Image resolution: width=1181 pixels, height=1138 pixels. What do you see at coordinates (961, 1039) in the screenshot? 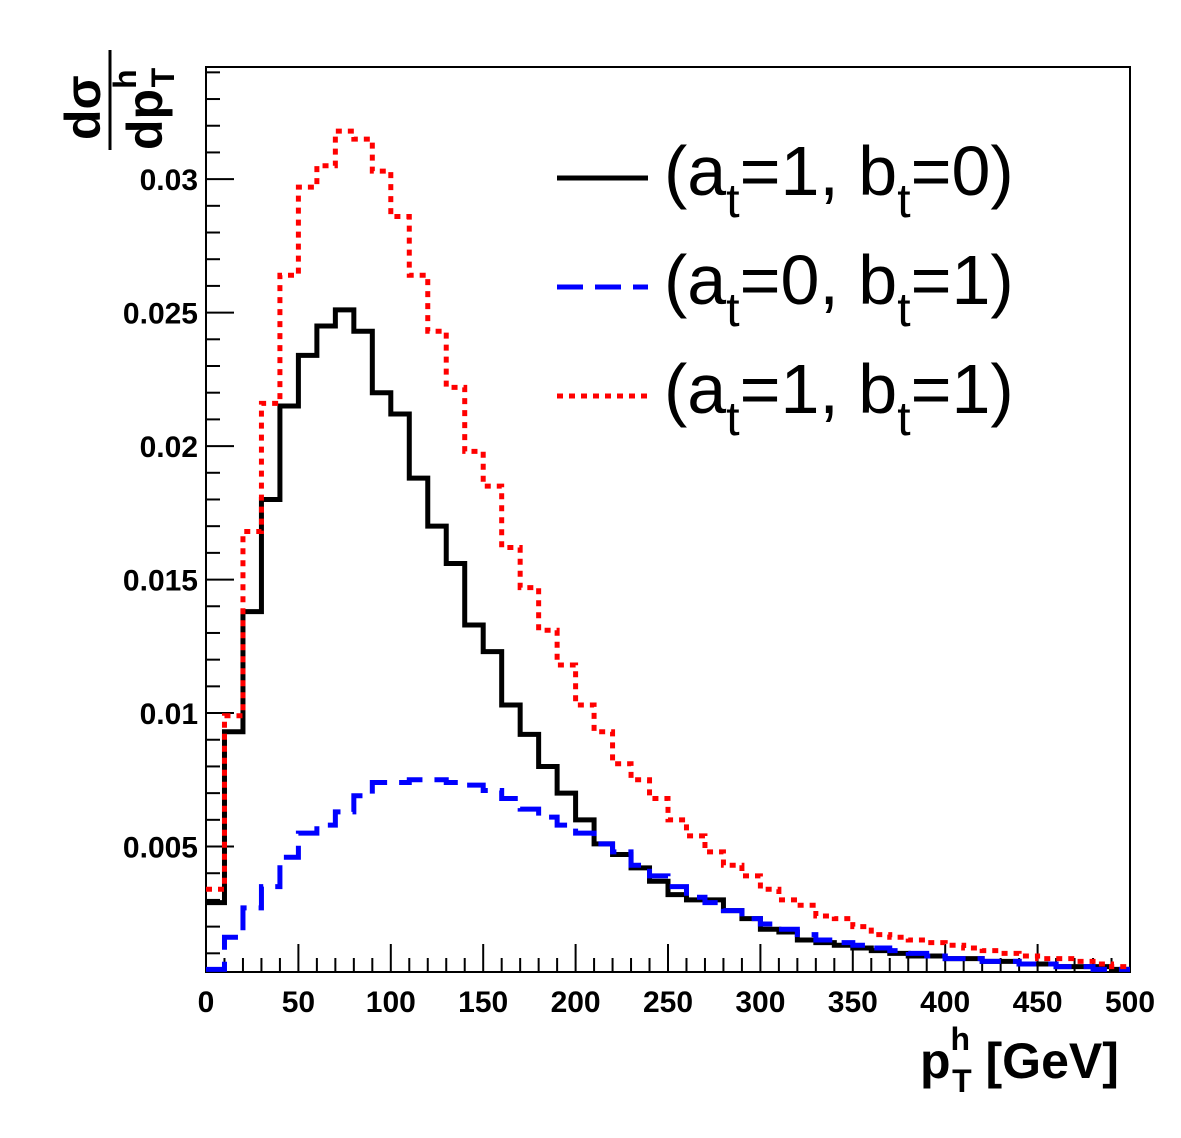
I see `x-title-sup: h` at bounding box center [961, 1039].